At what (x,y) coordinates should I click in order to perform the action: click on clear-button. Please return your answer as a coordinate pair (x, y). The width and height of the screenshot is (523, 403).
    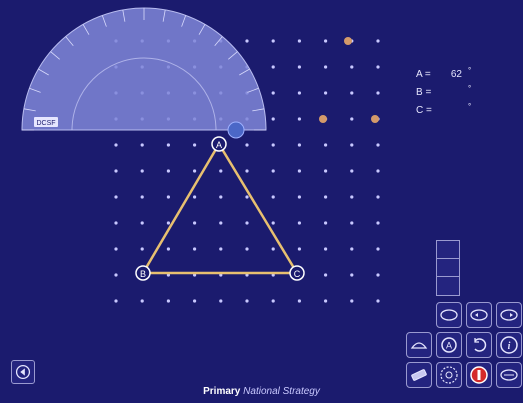
    Looking at the image, I should click on (449, 315).